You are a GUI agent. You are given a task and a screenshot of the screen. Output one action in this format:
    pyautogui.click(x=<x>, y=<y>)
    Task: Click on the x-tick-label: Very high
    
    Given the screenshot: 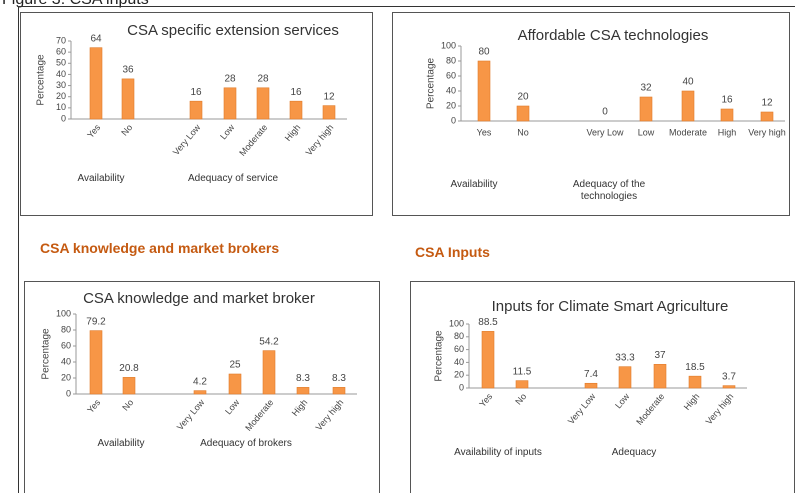 What is the action you would take?
    pyautogui.click(x=330, y=414)
    